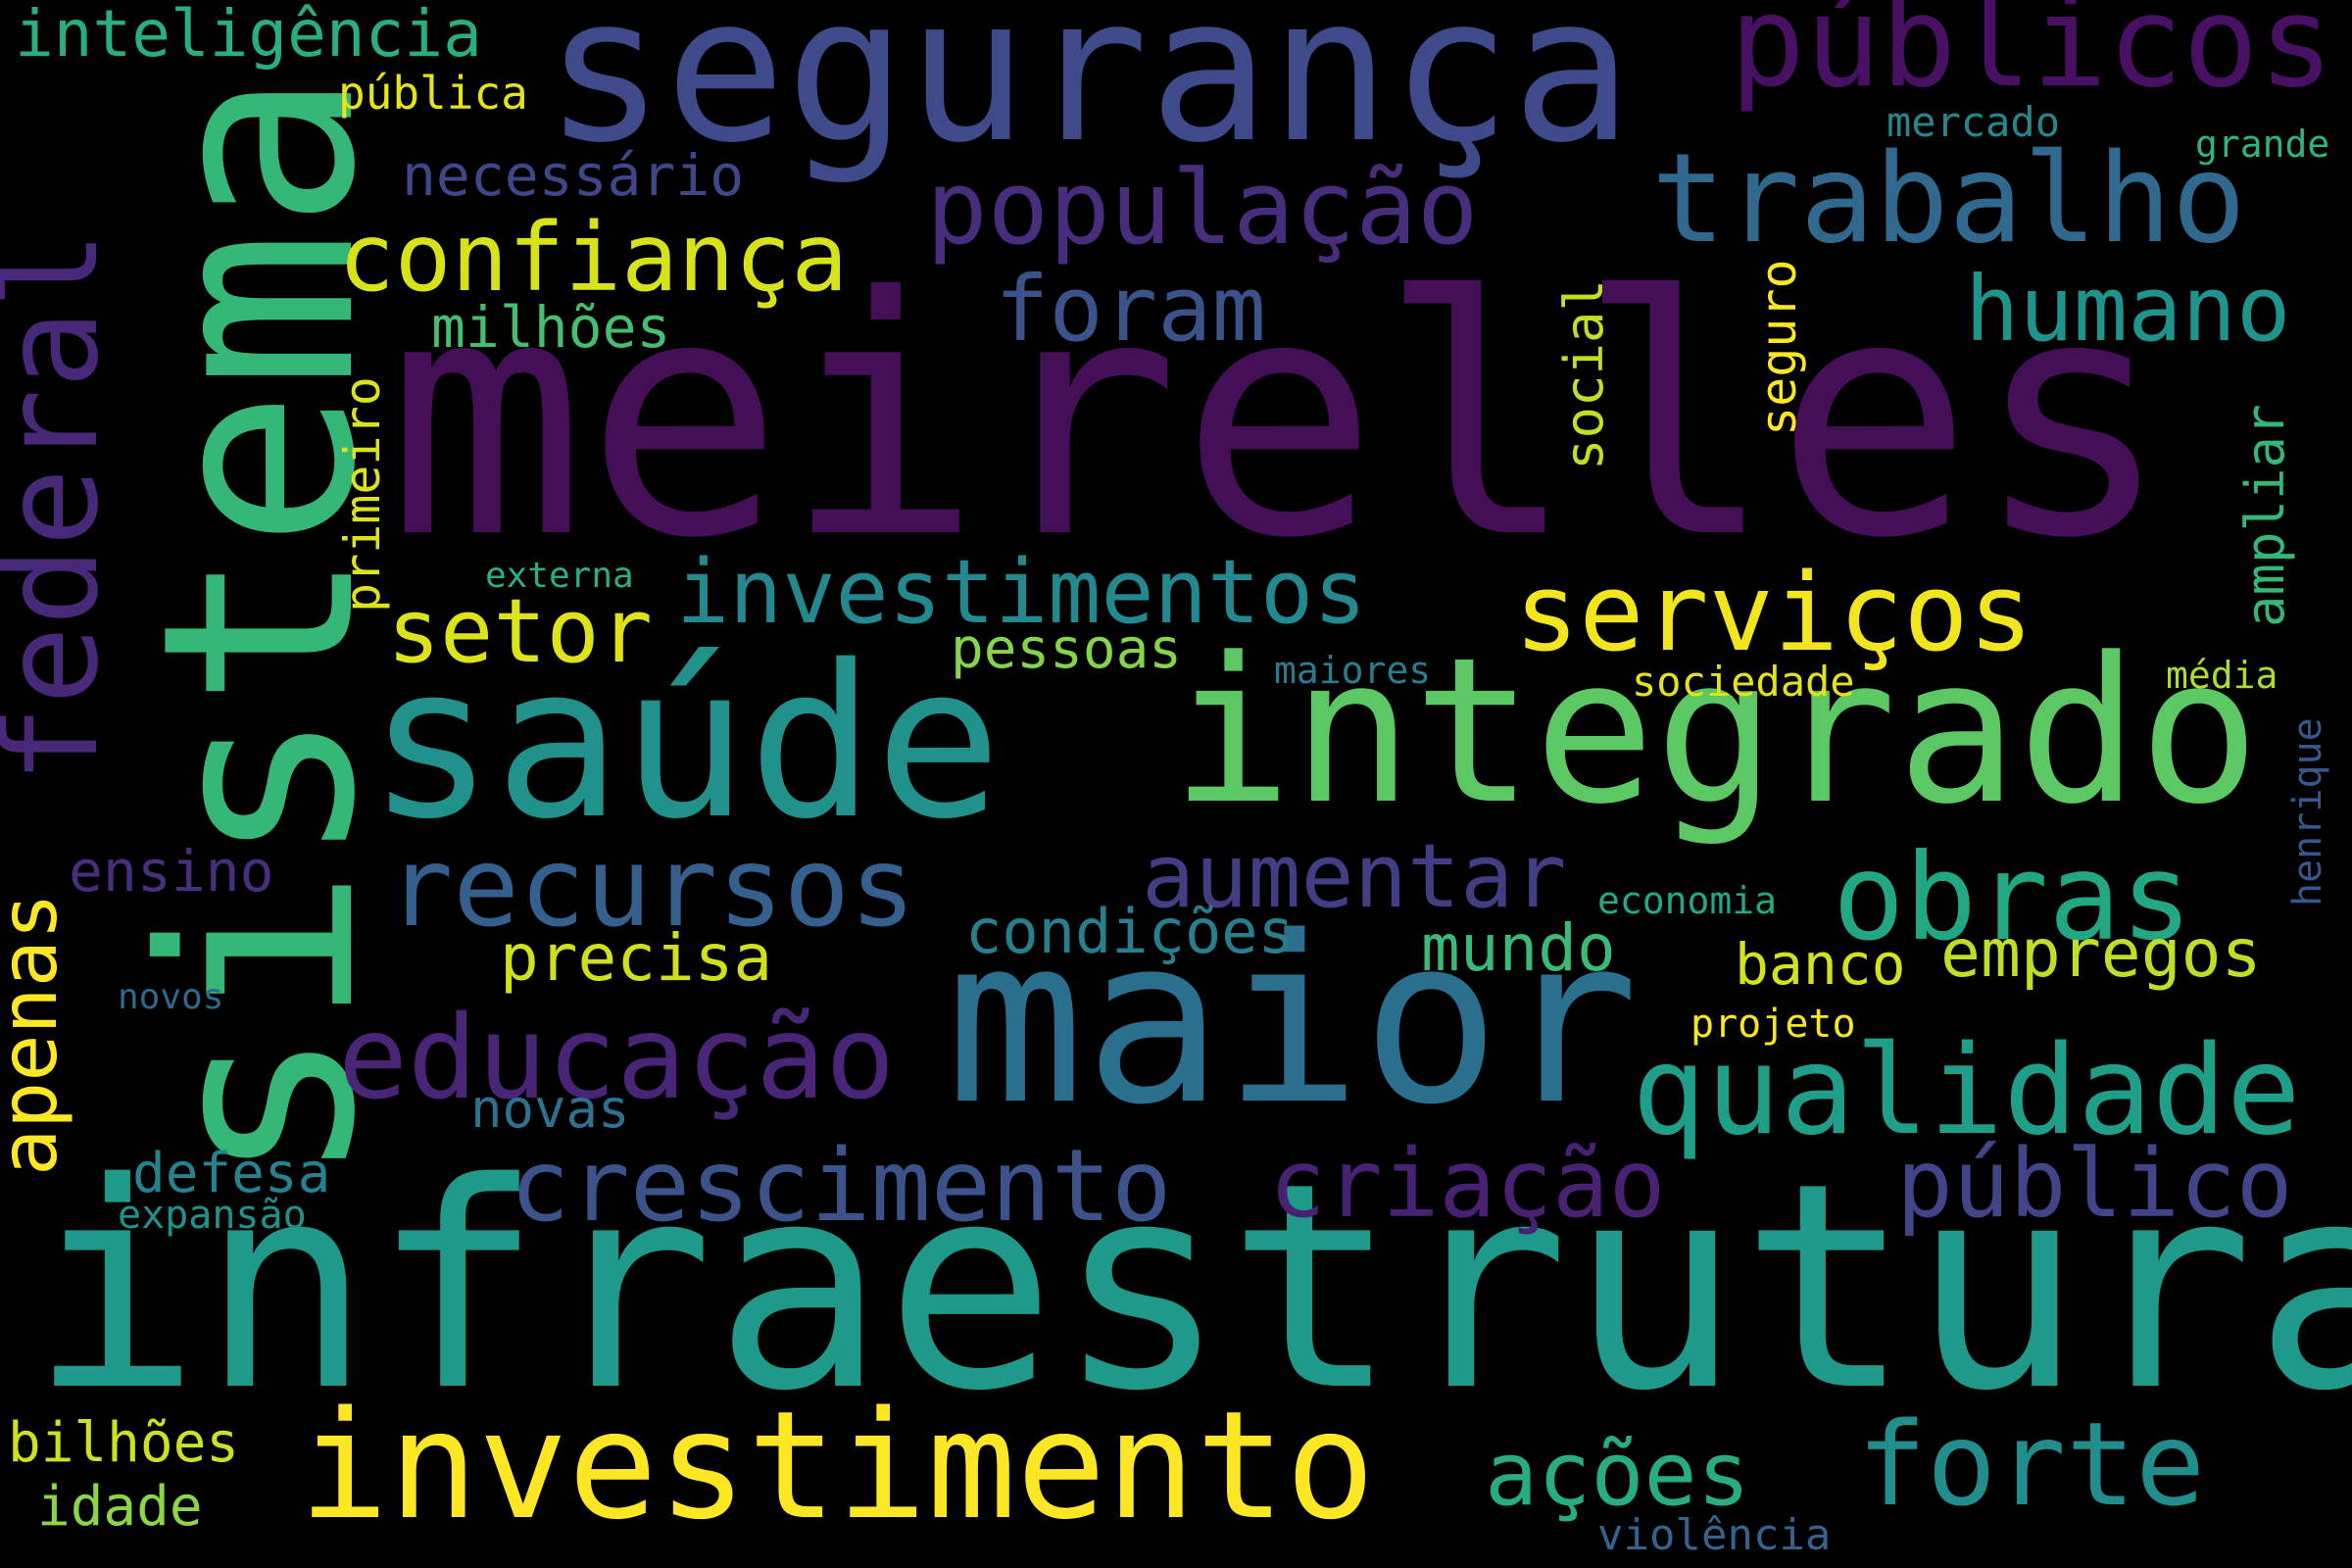  Describe the element at coordinates (1130, 931) in the screenshot. I see `word-condicoes: condições` at that location.